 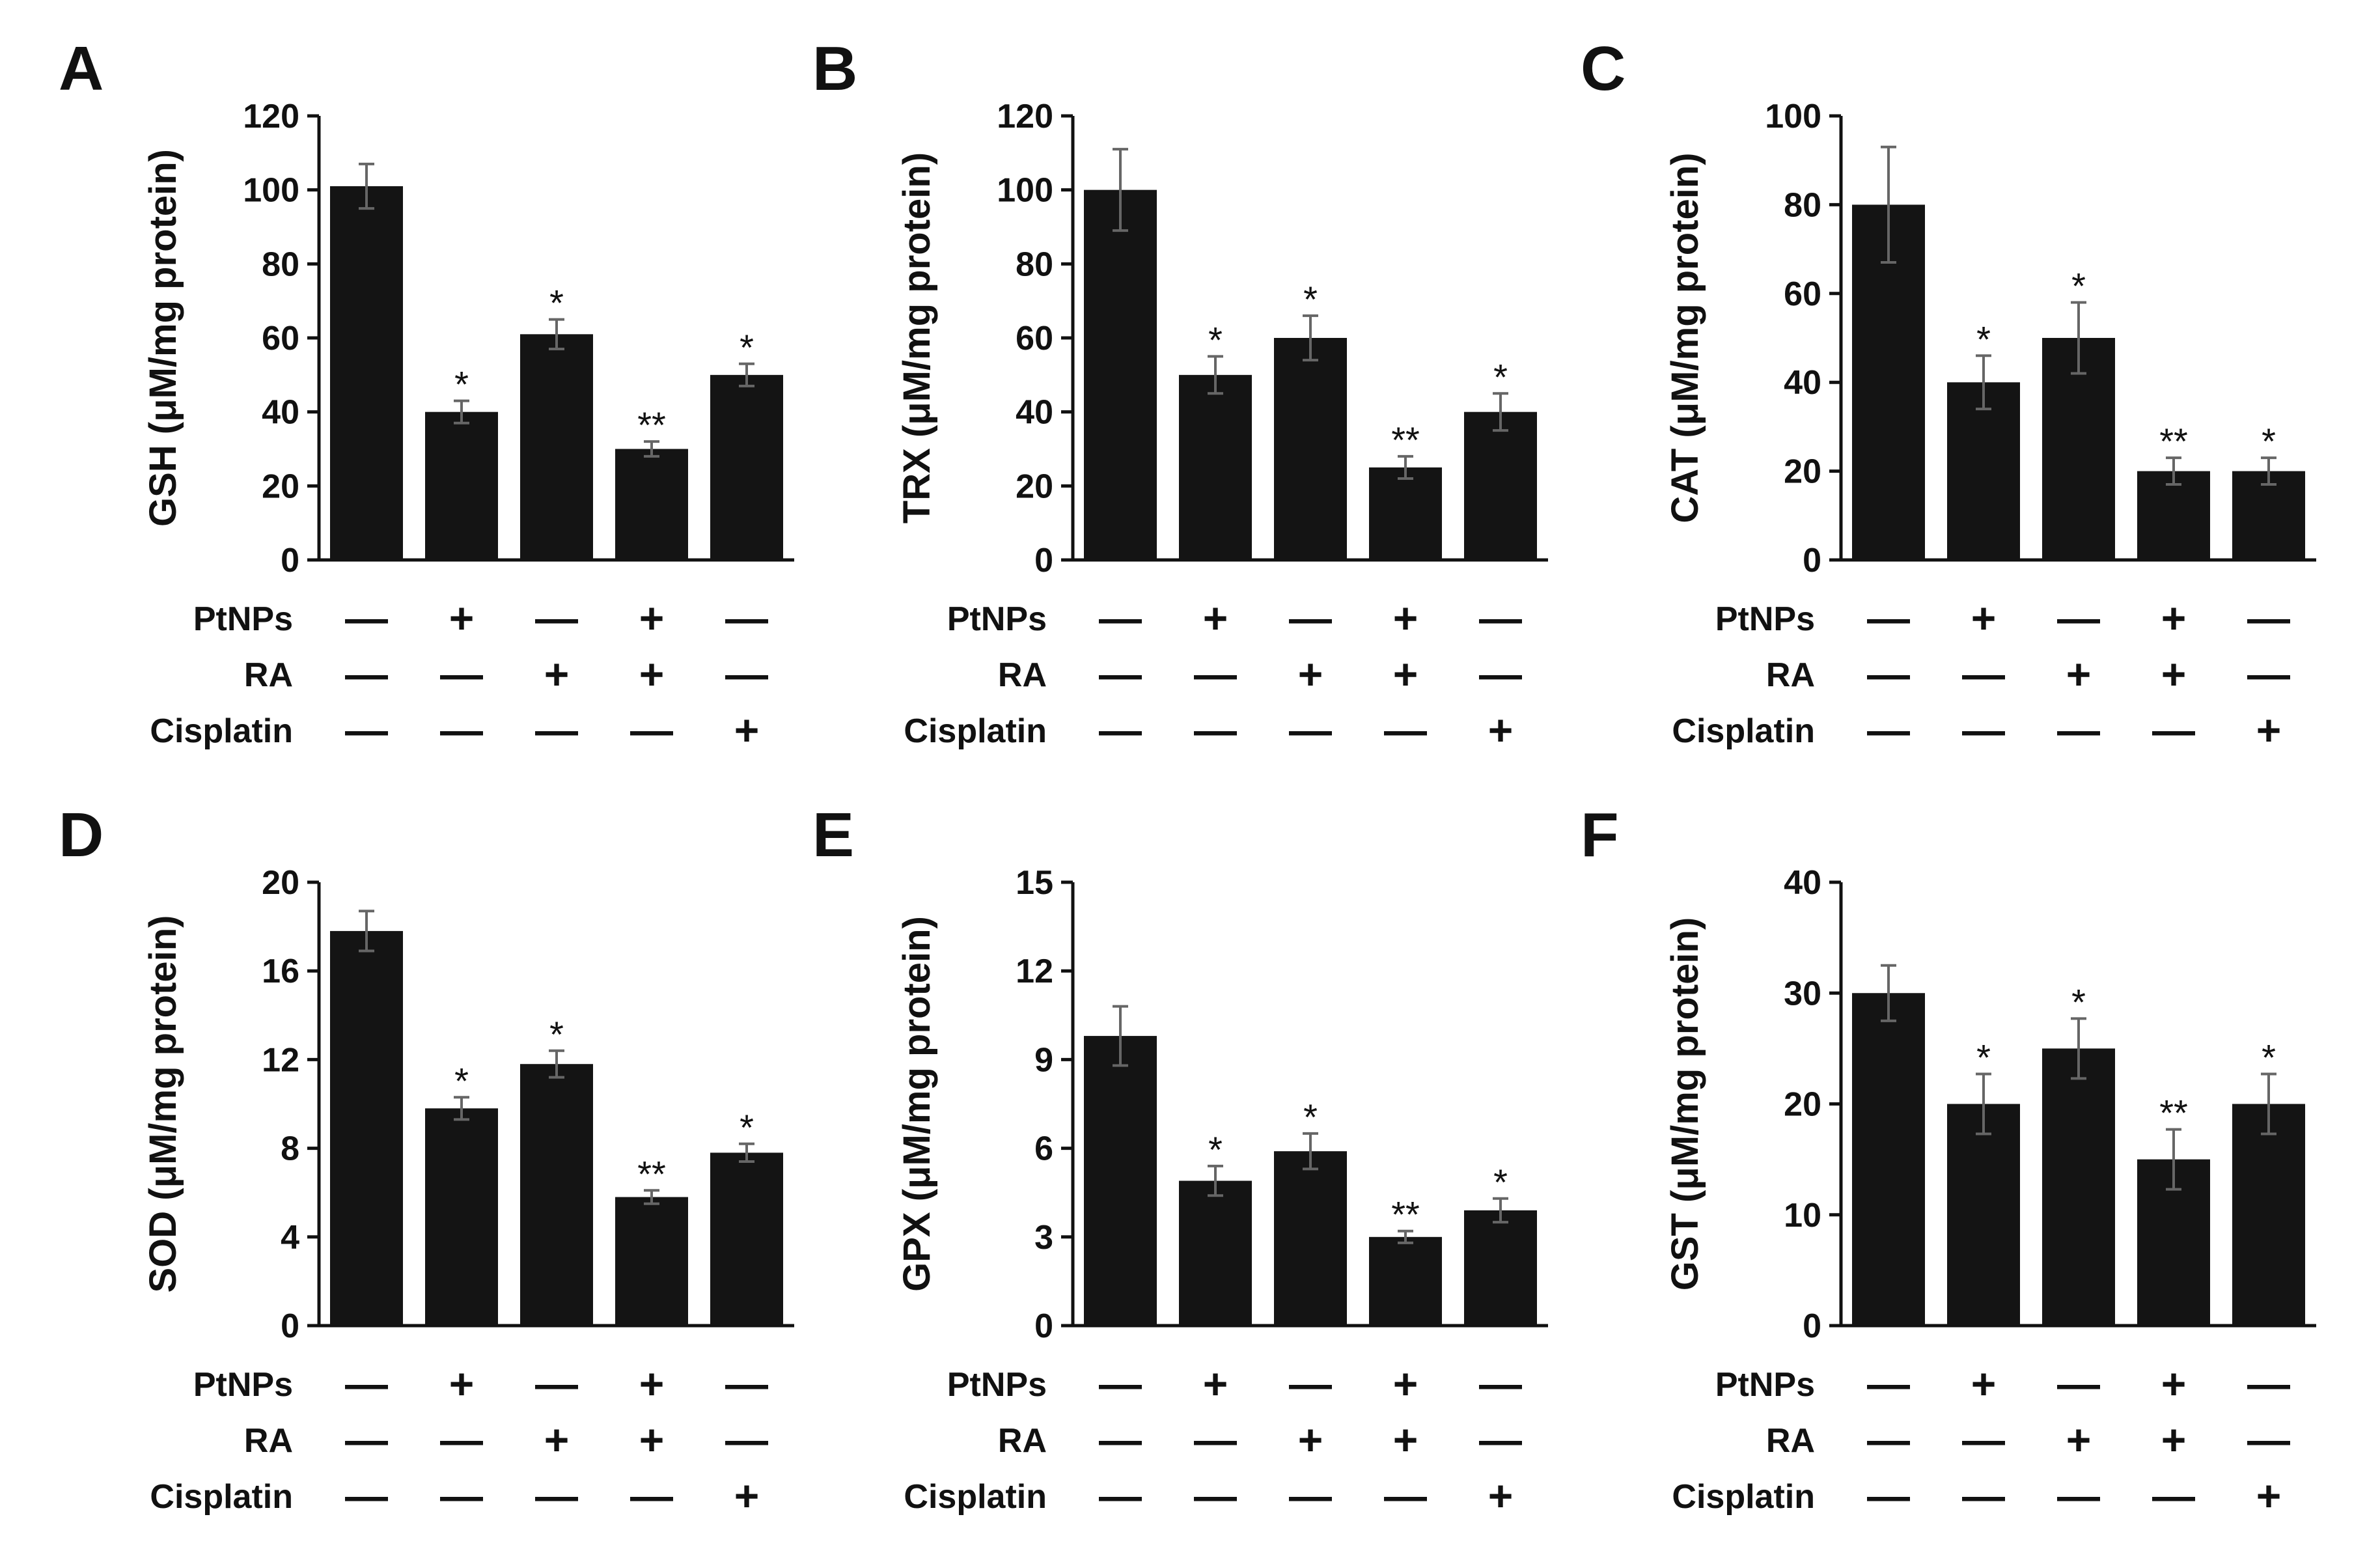 What do you see at coordinates (1025, 116) in the screenshot?
I see `y-tick-label: 120` at bounding box center [1025, 116].